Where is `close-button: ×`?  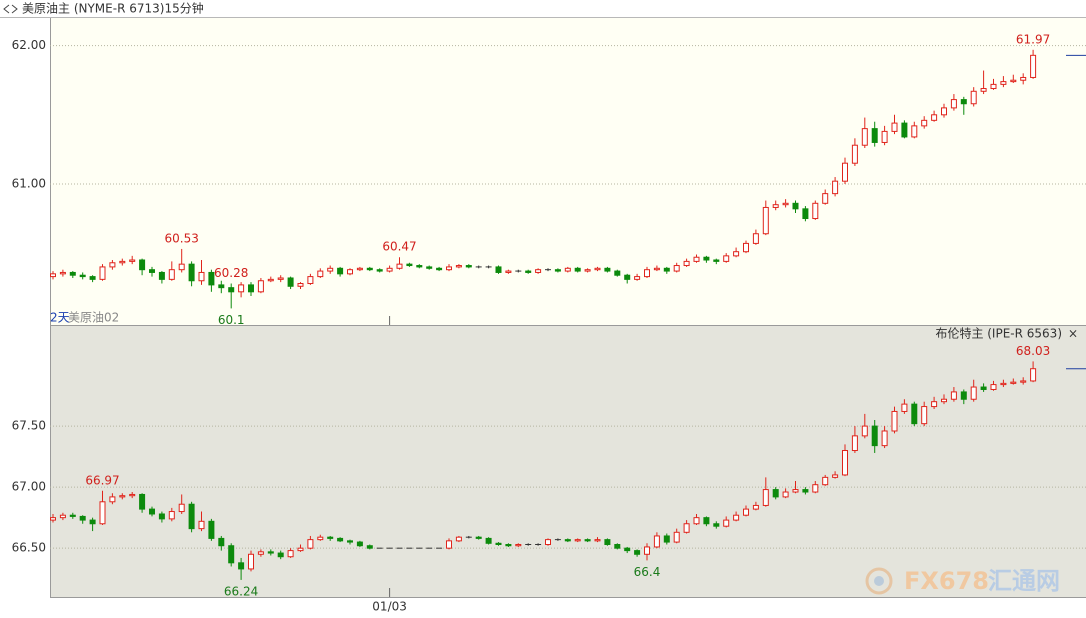
close-button: × is located at coordinates (1073, 334).